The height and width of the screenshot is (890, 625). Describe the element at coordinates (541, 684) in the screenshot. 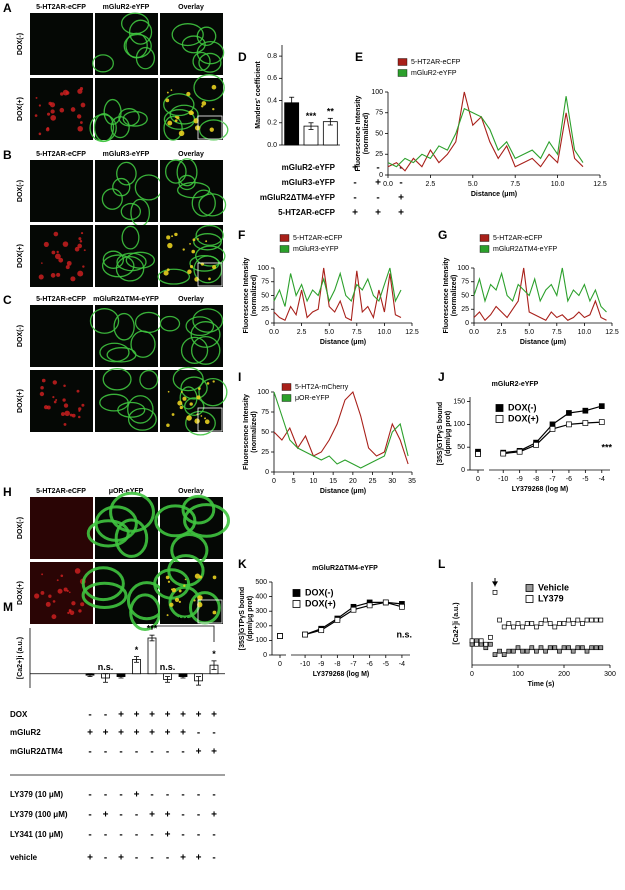

I see `x-axis-label: Time (s)` at that location.